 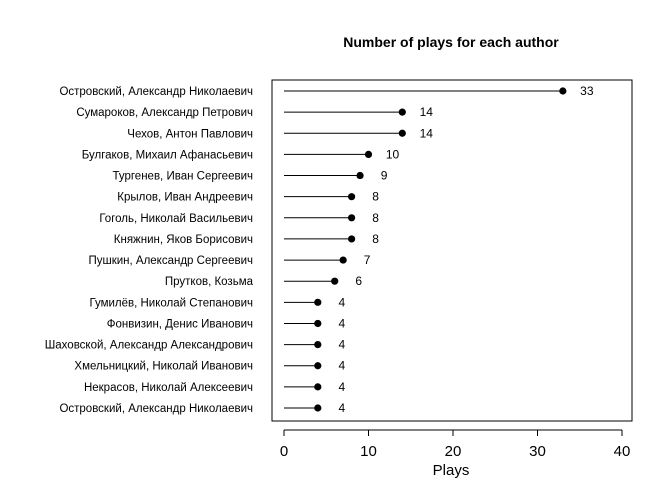 What do you see at coordinates (183, 240) in the screenshot?
I see `category-label: Княжнин, Яков Борисович` at bounding box center [183, 240].